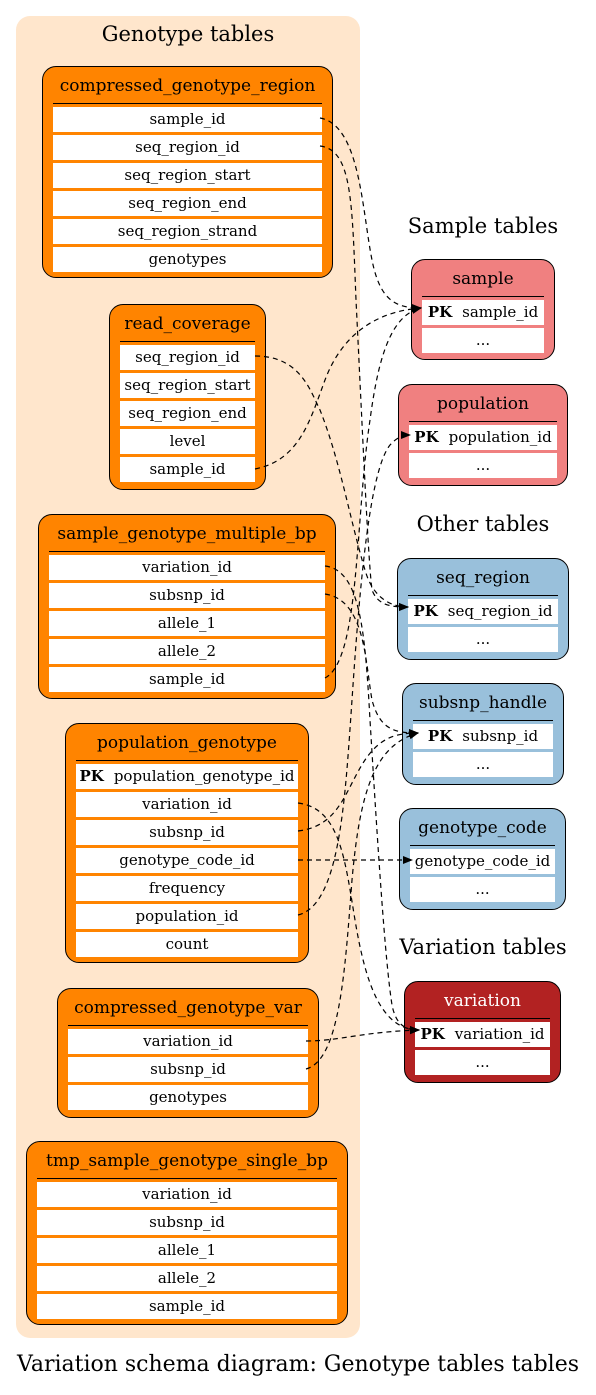 The height and width of the screenshot is (1395, 596). I want to click on column-pk-population-genotype-id: PK population_genotype_id, so click(187, 776).